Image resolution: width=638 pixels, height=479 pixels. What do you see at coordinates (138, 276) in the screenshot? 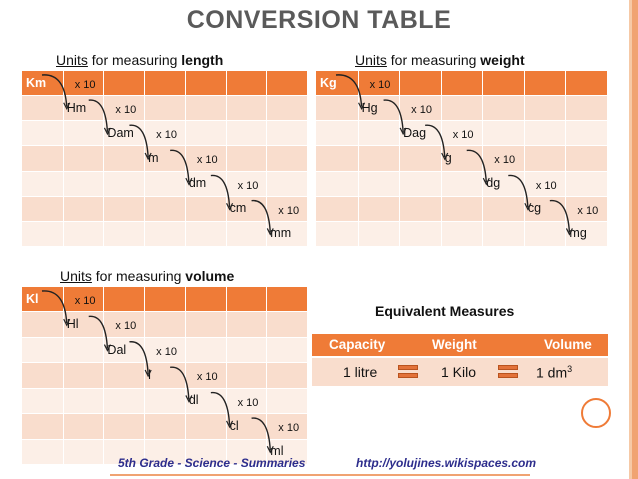
I see `volume-heading-mid: for measuring` at bounding box center [138, 276].